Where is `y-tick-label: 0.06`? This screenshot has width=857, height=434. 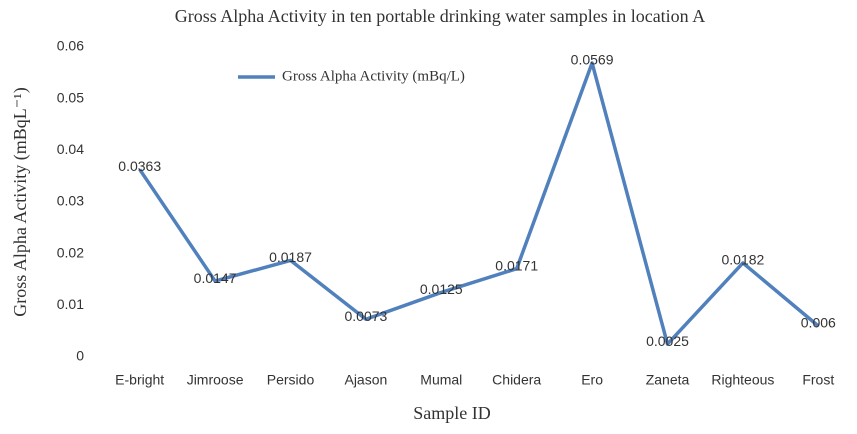
y-tick-label: 0.06 is located at coordinates (70, 46).